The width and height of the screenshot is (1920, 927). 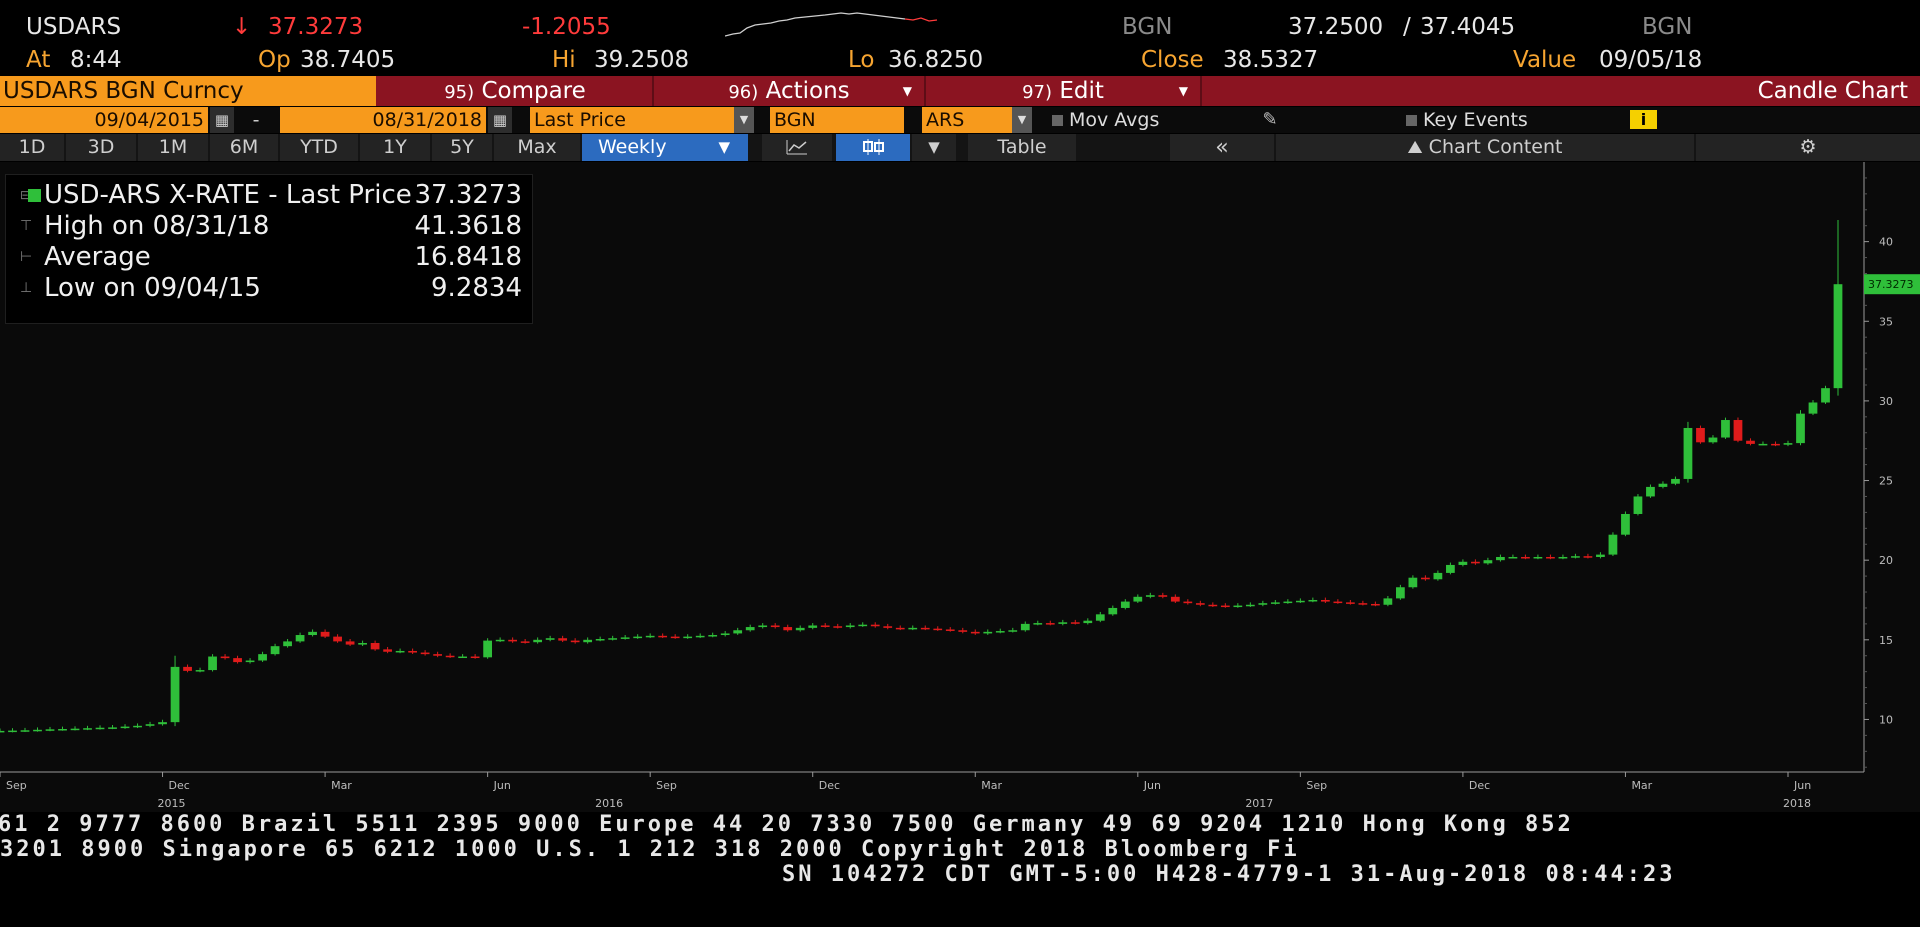 I want to click on compare-button: 95) Compare, so click(x=515, y=91).